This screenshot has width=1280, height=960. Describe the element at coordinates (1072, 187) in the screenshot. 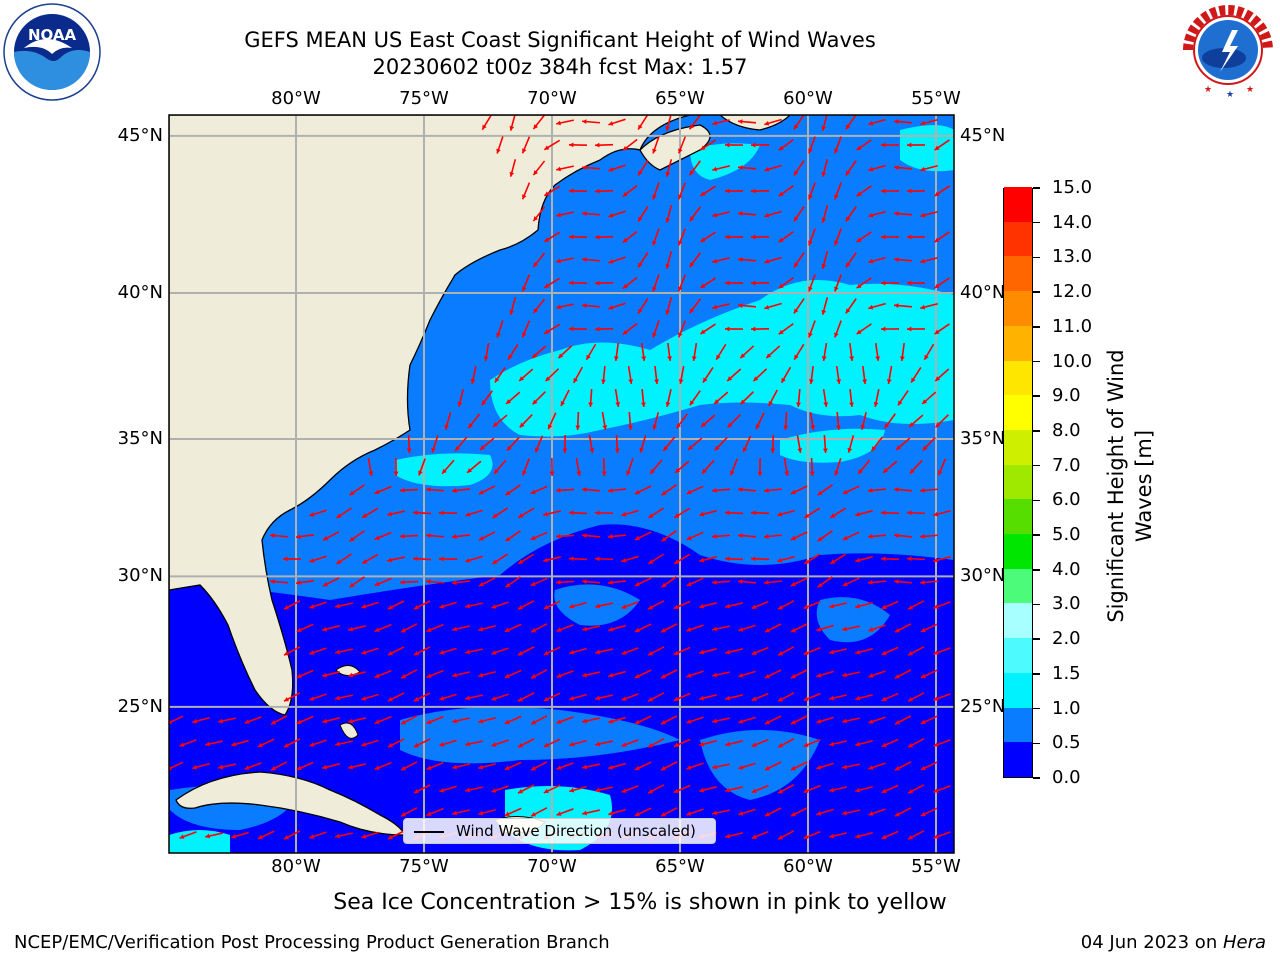

I see `colorbar-tick-label: 15.0` at that location.